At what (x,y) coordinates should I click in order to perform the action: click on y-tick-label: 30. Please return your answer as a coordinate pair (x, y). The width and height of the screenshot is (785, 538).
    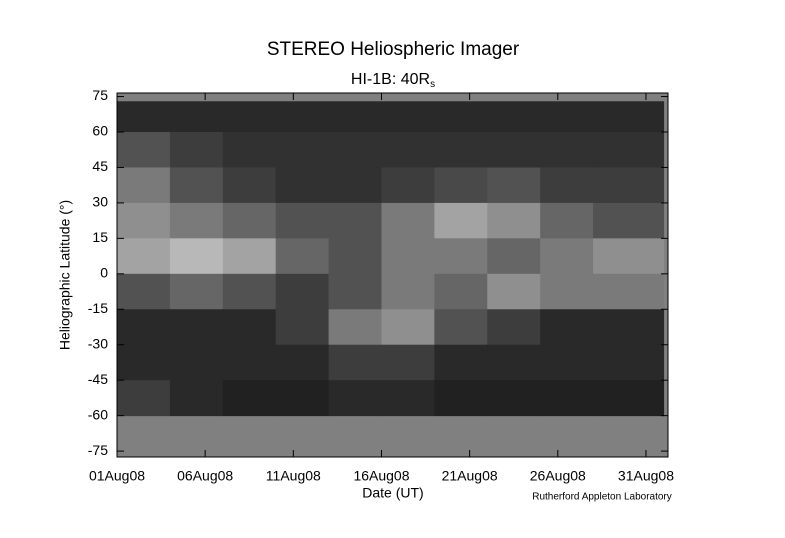
    Looking at the image, I should click on (100, 202).